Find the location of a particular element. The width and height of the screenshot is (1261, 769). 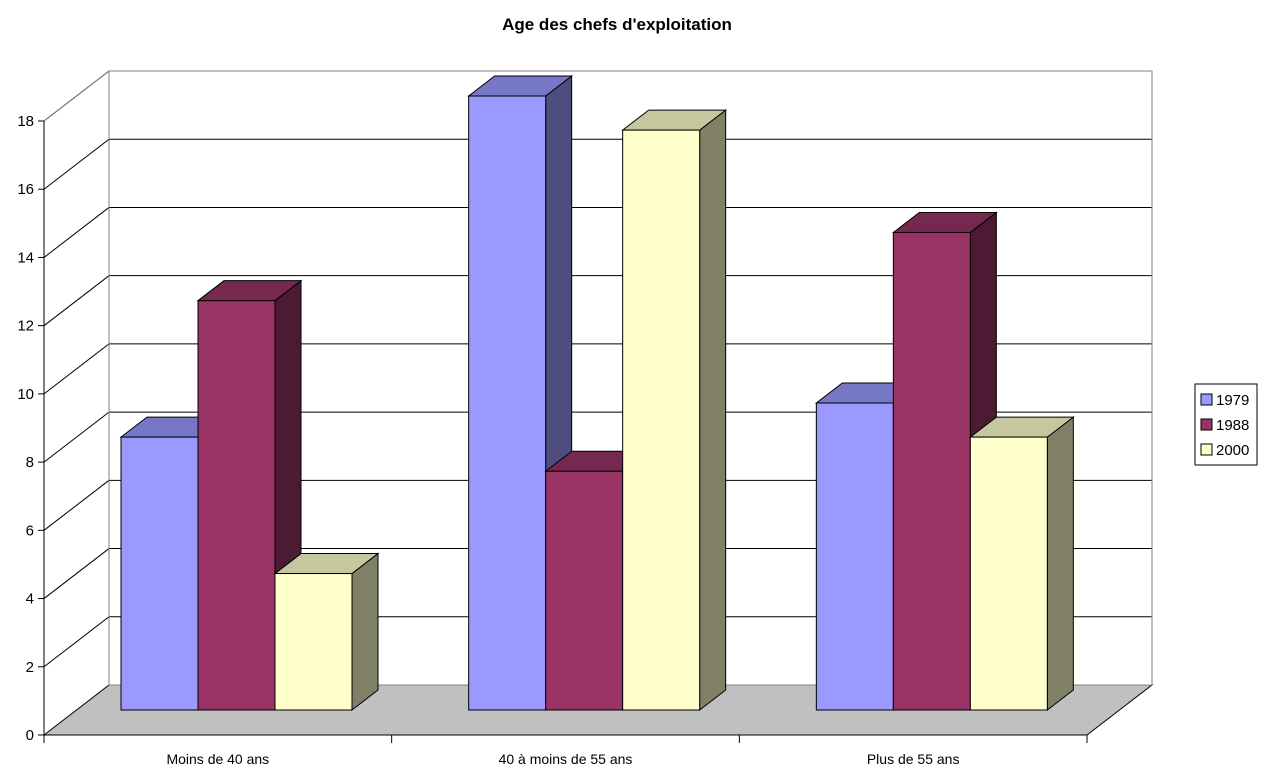

y-tick-label: 4 is located at coordinates (30, 599).